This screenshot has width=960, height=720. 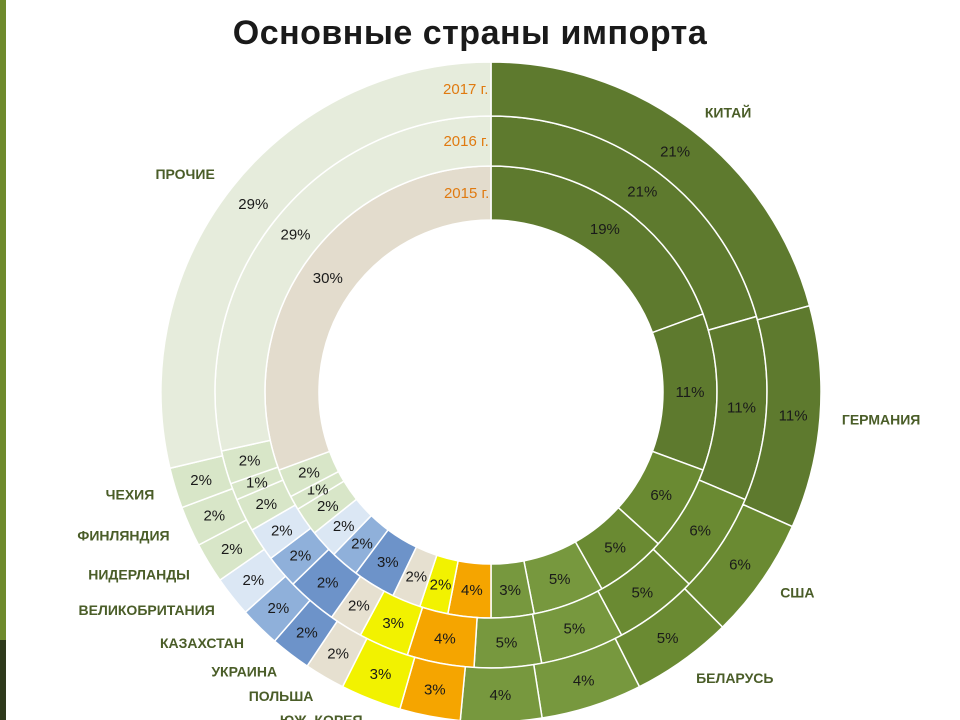 I want to click on category-label-польша: ПОЛЬША, so click(x=281, y=696).